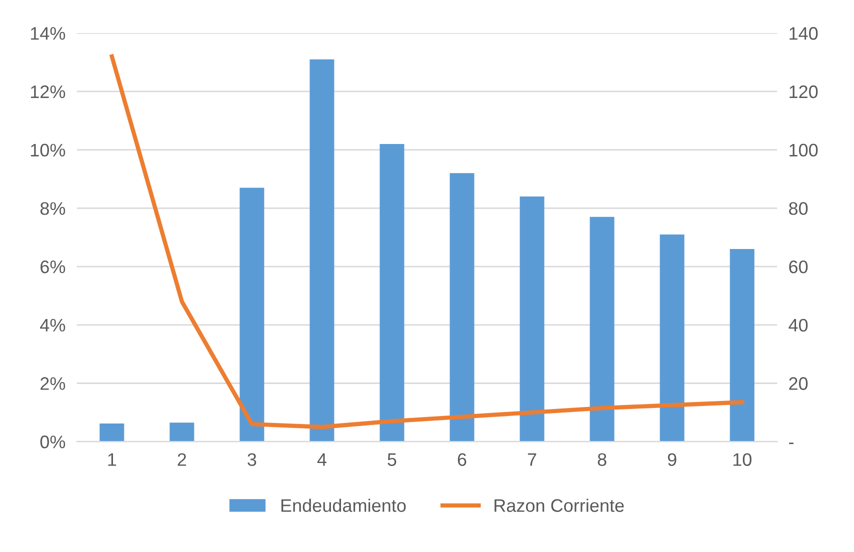 Image resolution: width=854 pixels, height=552 pixels. Describe the element at coordinates (53, 442) in the screenshot. I see `y-tick-label: 0%` at that location.